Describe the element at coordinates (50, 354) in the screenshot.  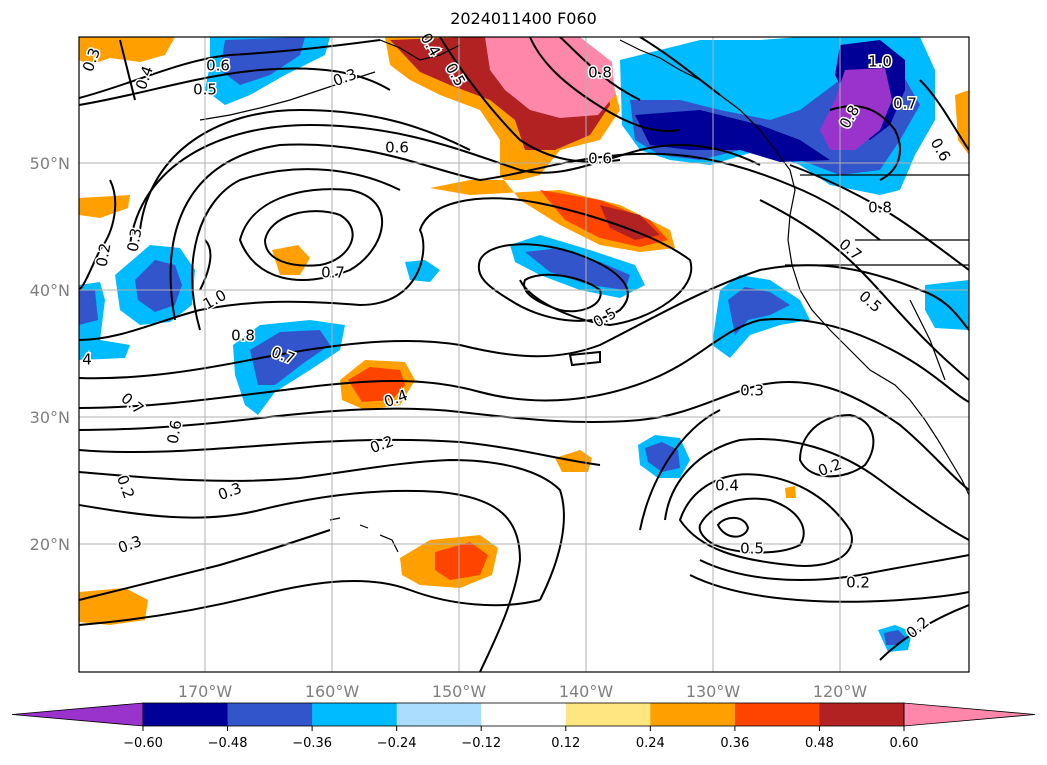
I see `latitude-labels: 50°N 40°N 30°N 20°N` at that location.